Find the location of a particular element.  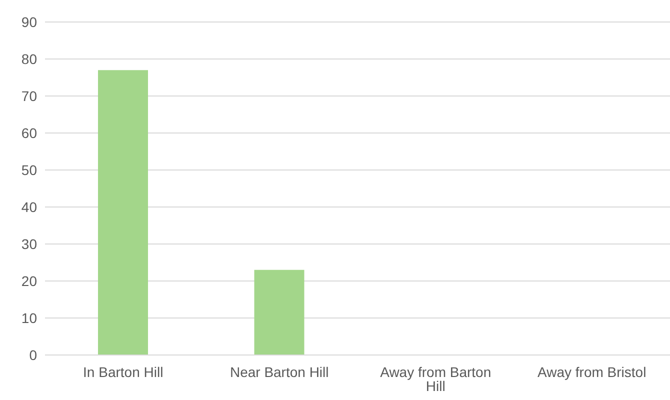

y-tick-label: 0 is located at coordinates (33, 354).